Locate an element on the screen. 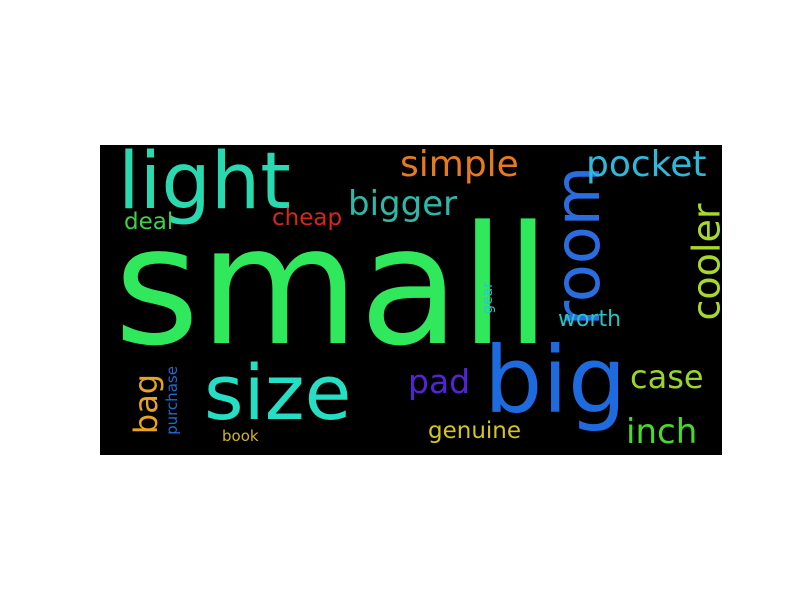  word-purchase: purchase is located at coordinates (171, 400).